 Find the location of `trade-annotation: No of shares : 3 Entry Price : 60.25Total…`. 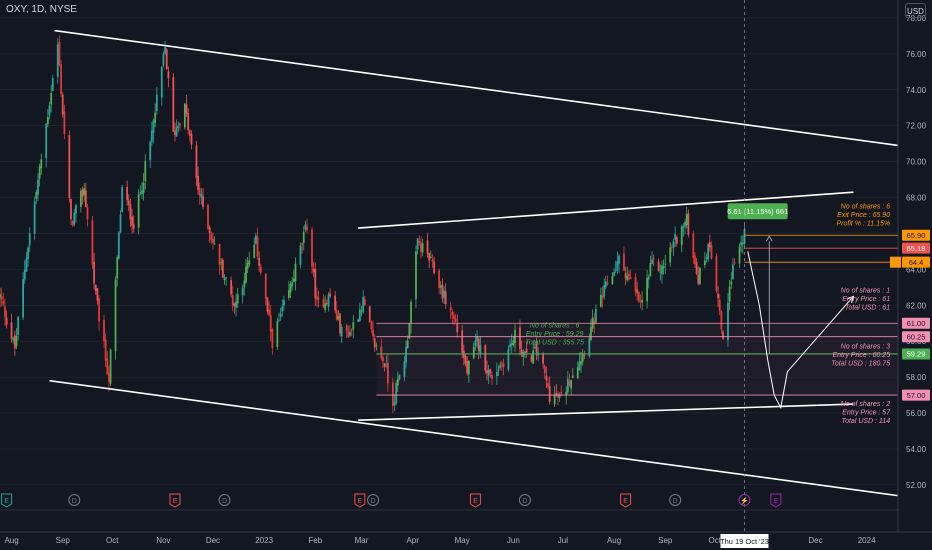

trade-annotation: No of shares : 3 Entry Price : 60.25Total… is located at coordinates (860, 355).